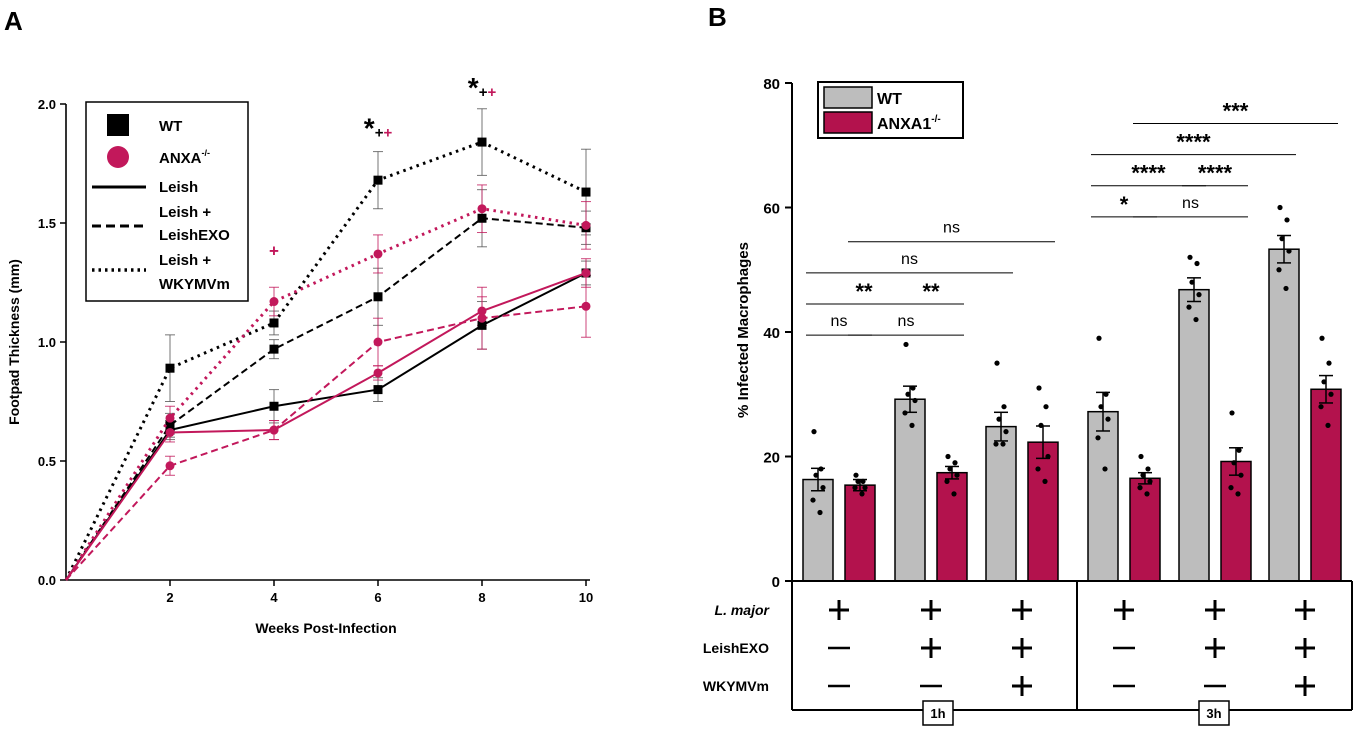 This screenshot has width=1358, height=735. What do you see at coordinates (1236, 110) in the screenshot?
I see `comparison-label: ***` at bounding box center [1236, 110].